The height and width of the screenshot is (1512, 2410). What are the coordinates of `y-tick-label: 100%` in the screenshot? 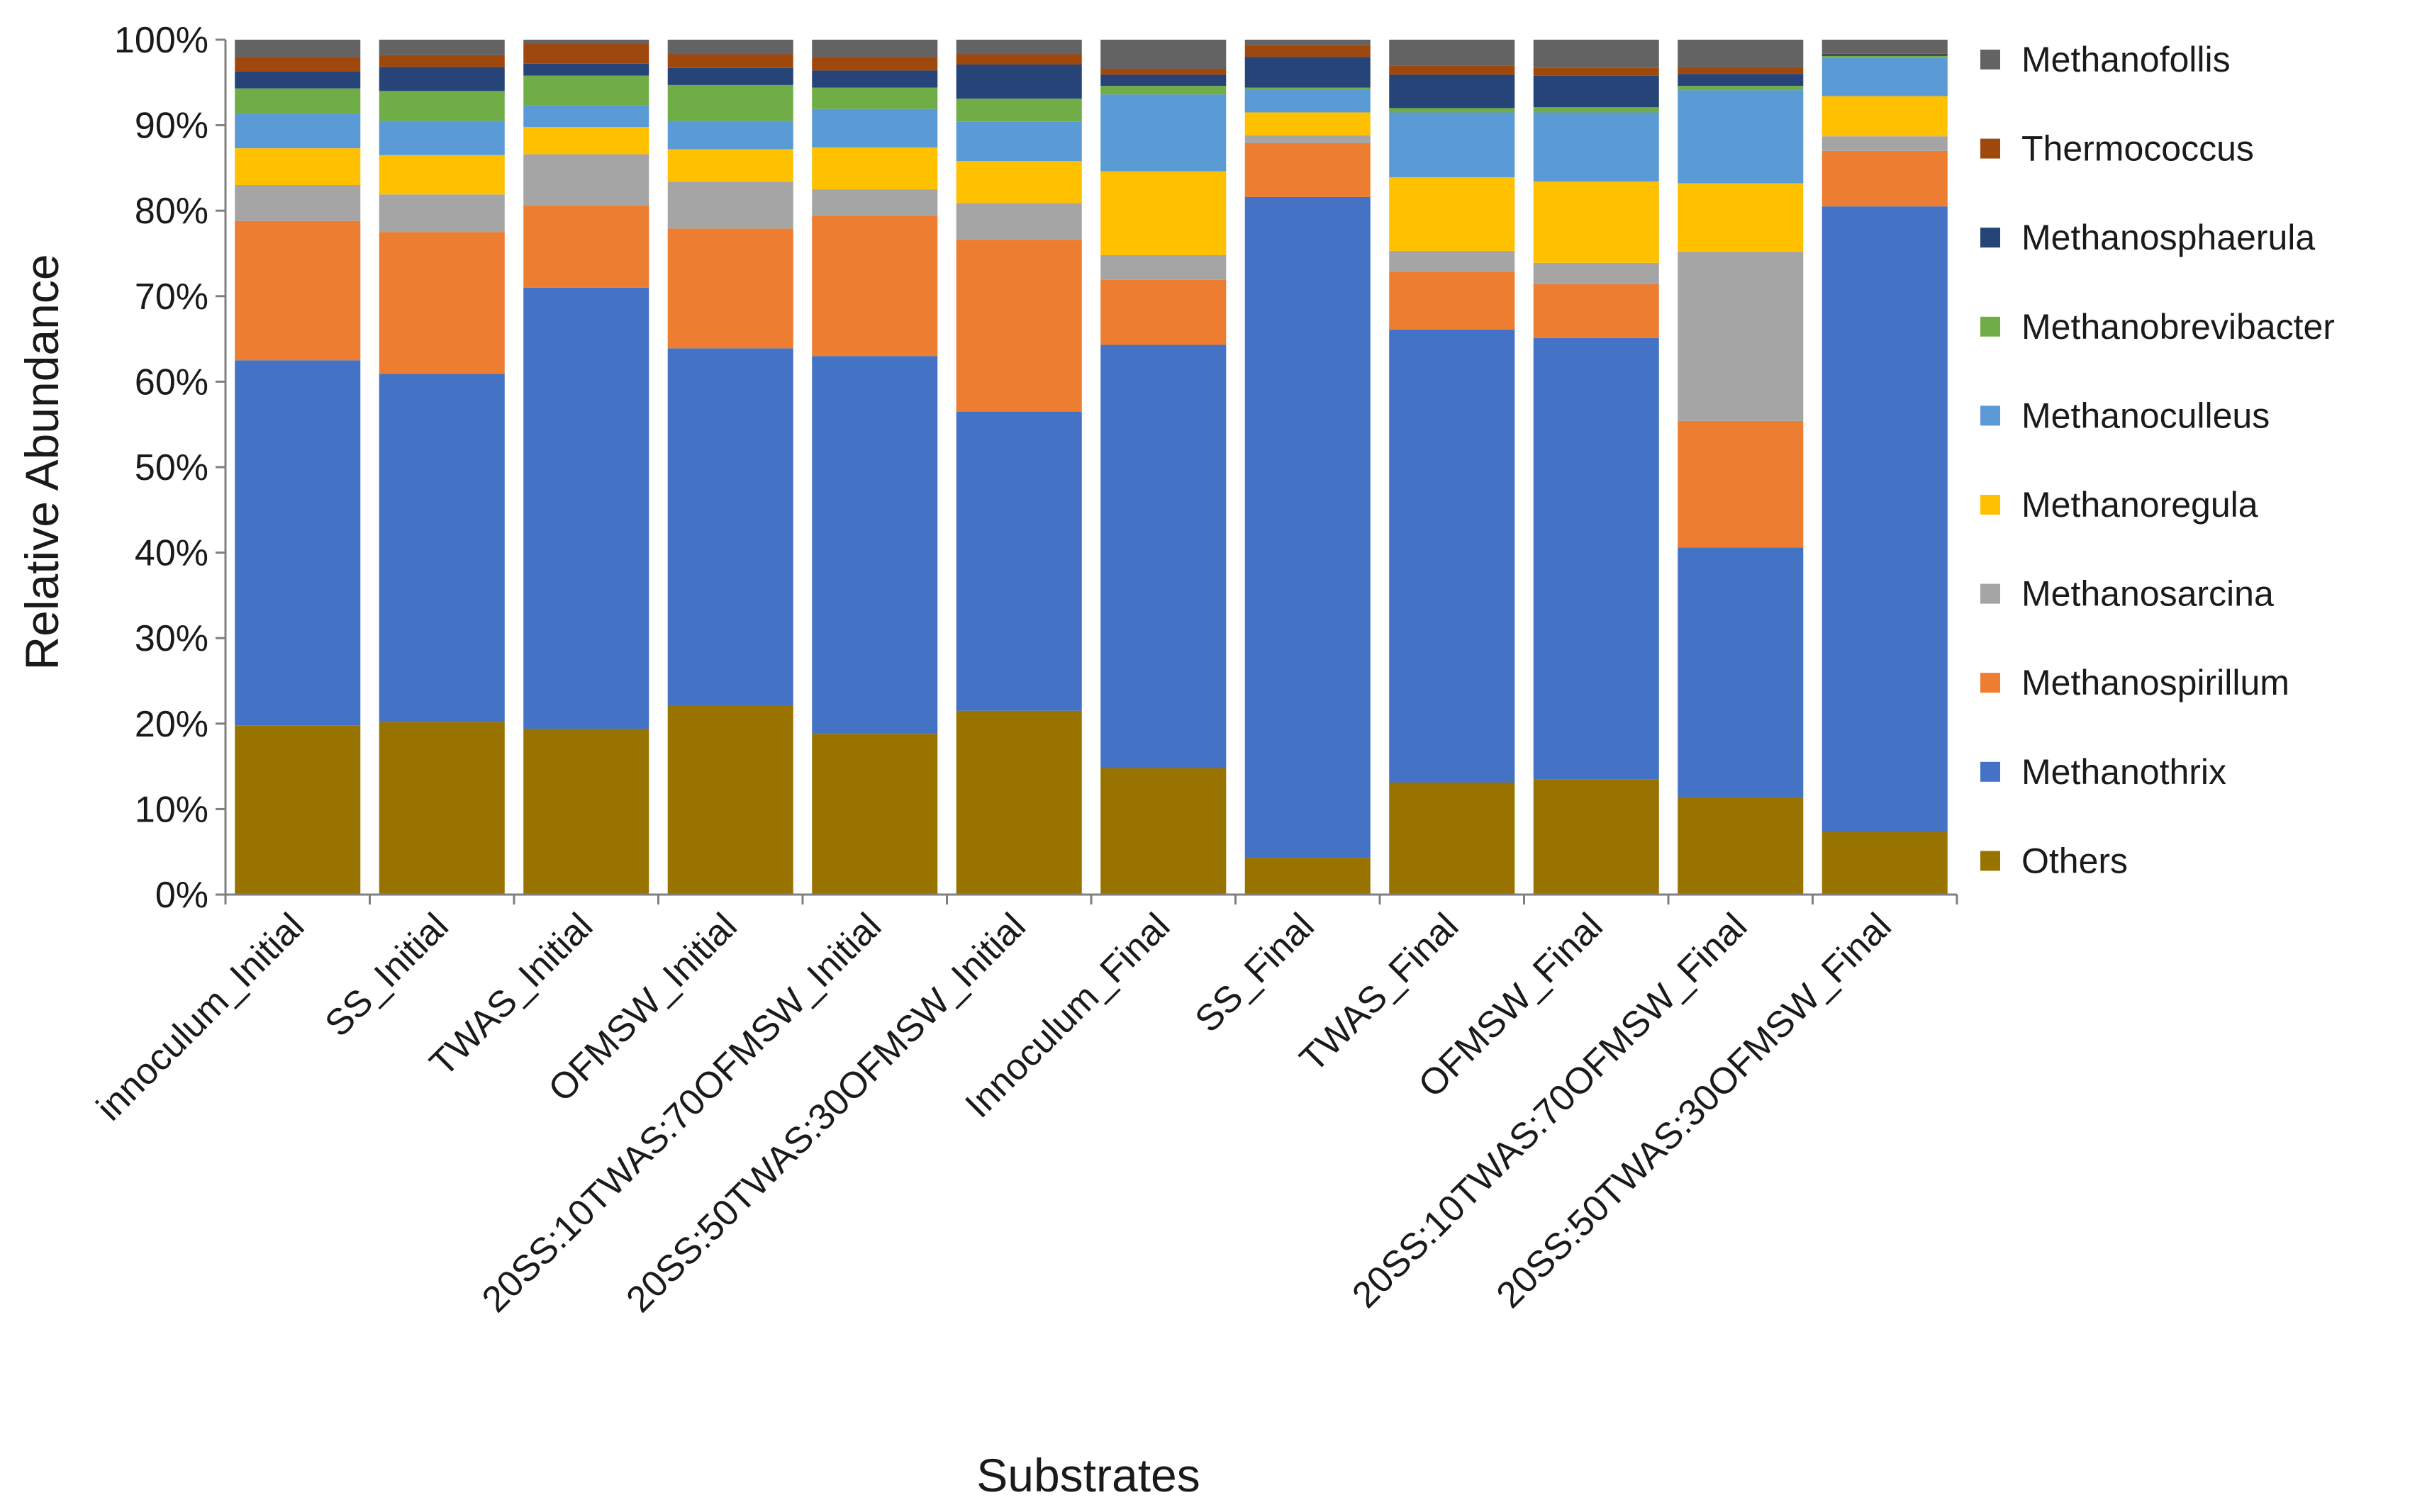 It's located at (161, 41).